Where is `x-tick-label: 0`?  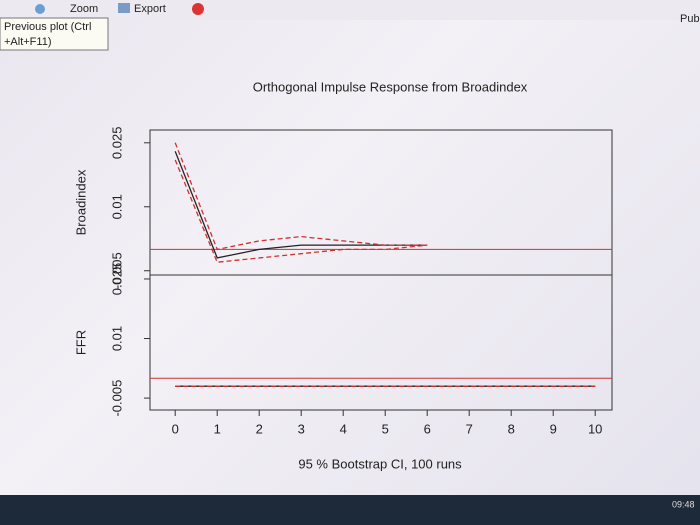
x-tick-label: 0 is located at coordinates (175, 428).